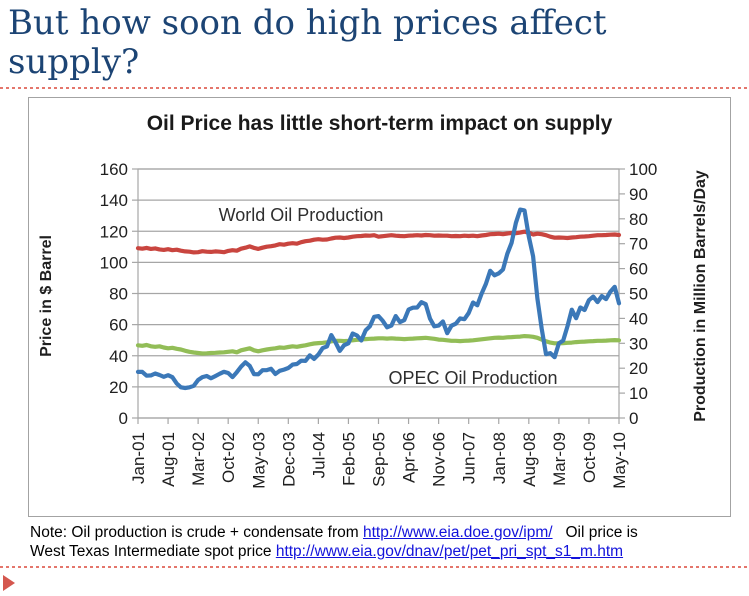  What do you see at coordinates (318, 455) in the screenshot?
I see `x-tick-label: Jul-04` at bounding box center [318, 455].